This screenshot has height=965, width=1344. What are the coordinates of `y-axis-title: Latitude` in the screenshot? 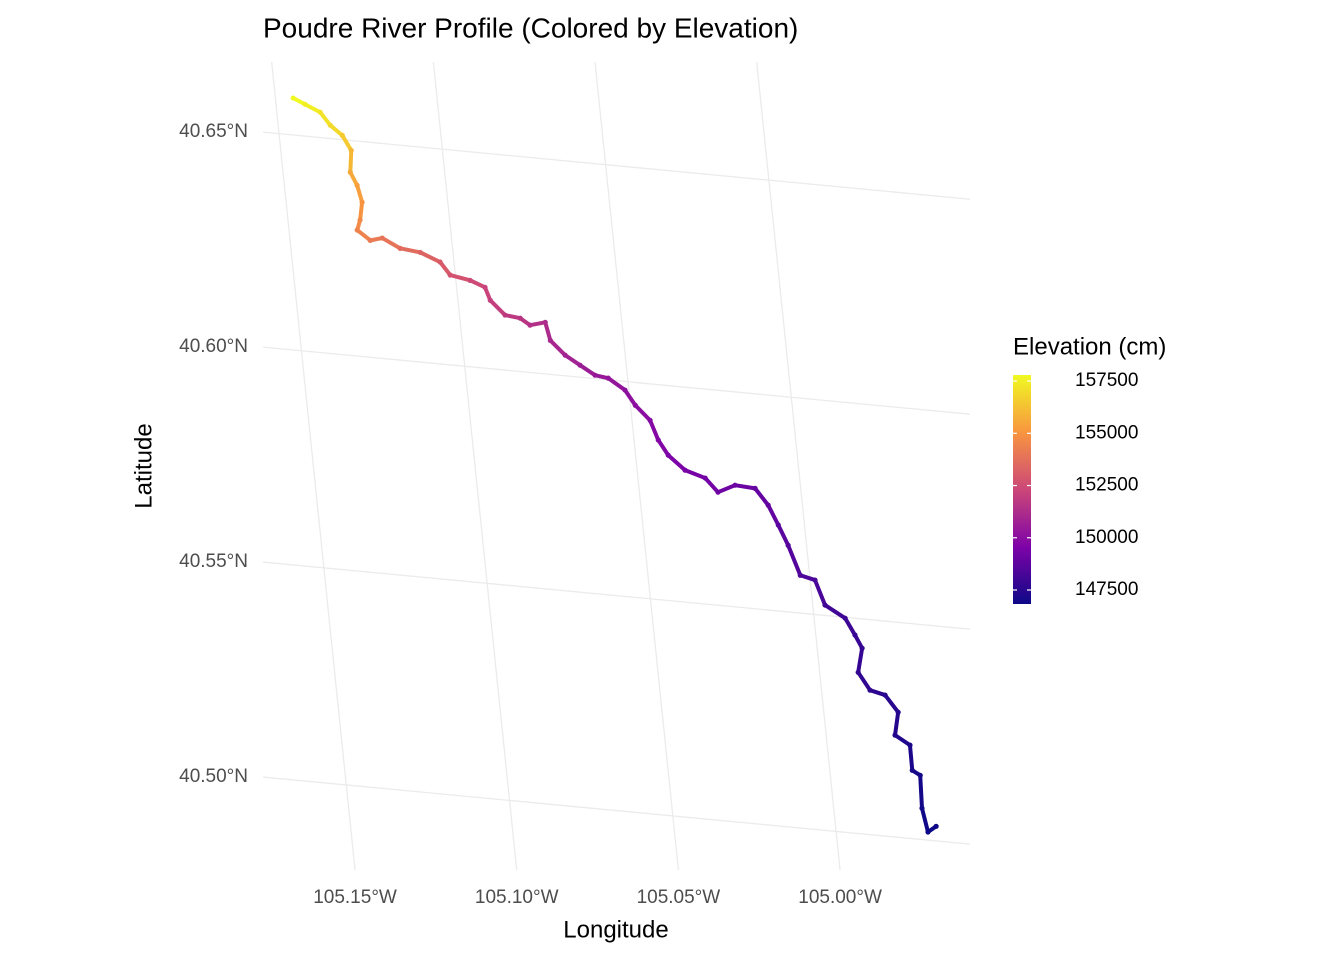 It's located at (143, 465).